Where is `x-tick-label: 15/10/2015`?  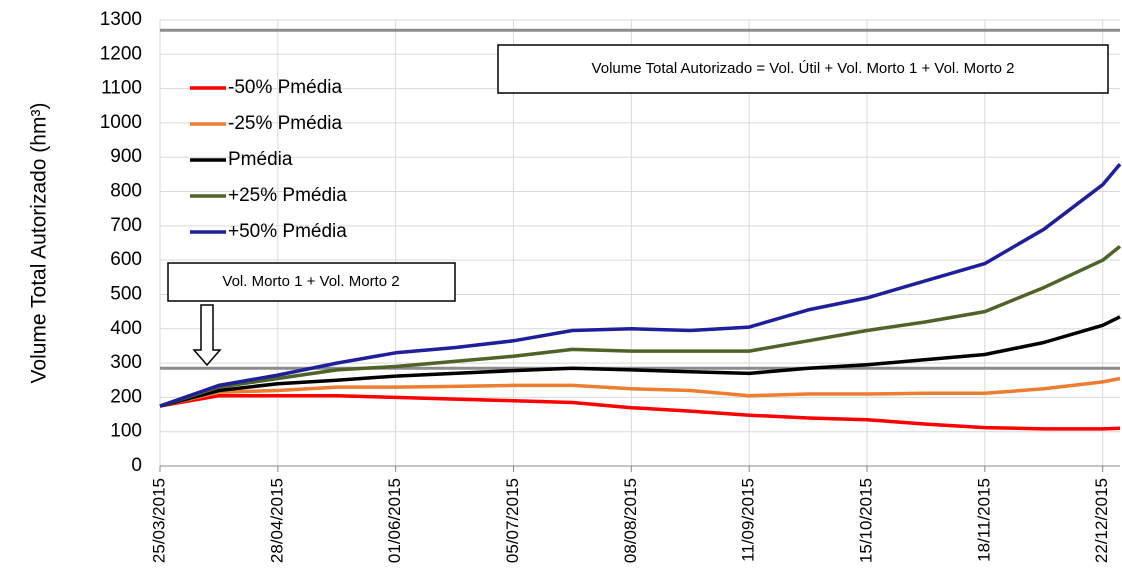 x-tick-label: 15/10/2015 is located at coordinates (865, 520).